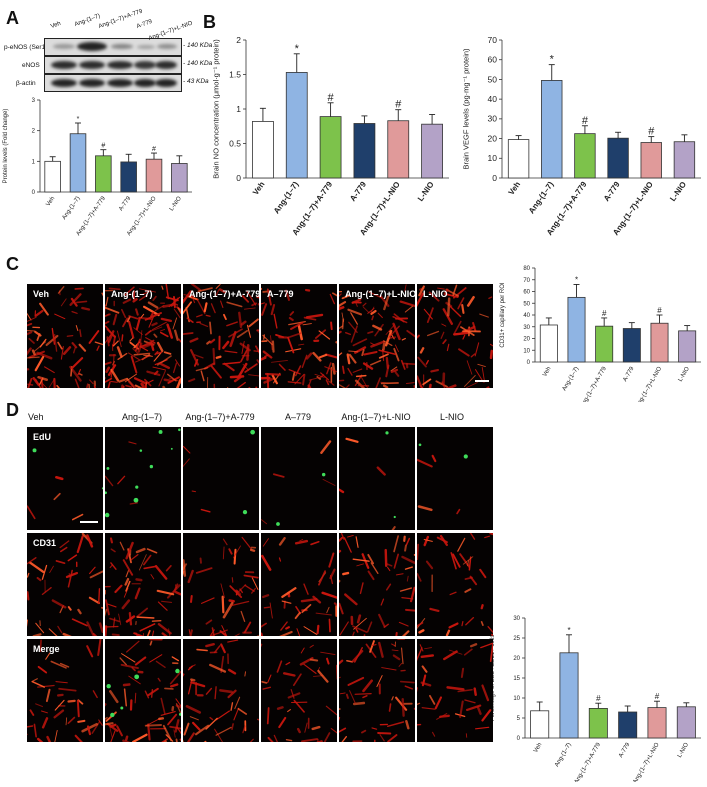  What do you see at coordinates (142, 417) in the screenshot?
I see `column-header: Ang-(1–7)` at bounding box center [142, 417].